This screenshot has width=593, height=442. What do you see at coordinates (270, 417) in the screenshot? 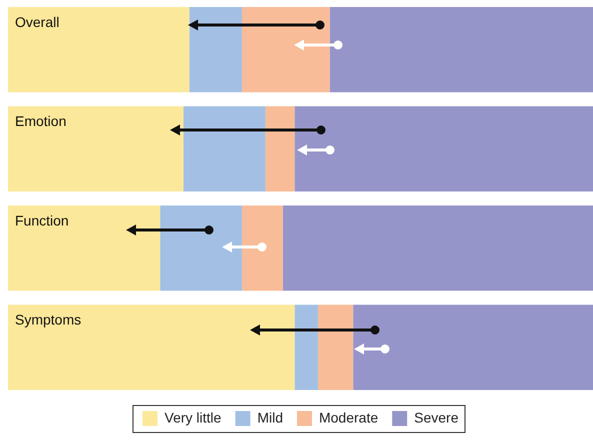
I see `legend-label: Mild` at bounding box center [270, 417].